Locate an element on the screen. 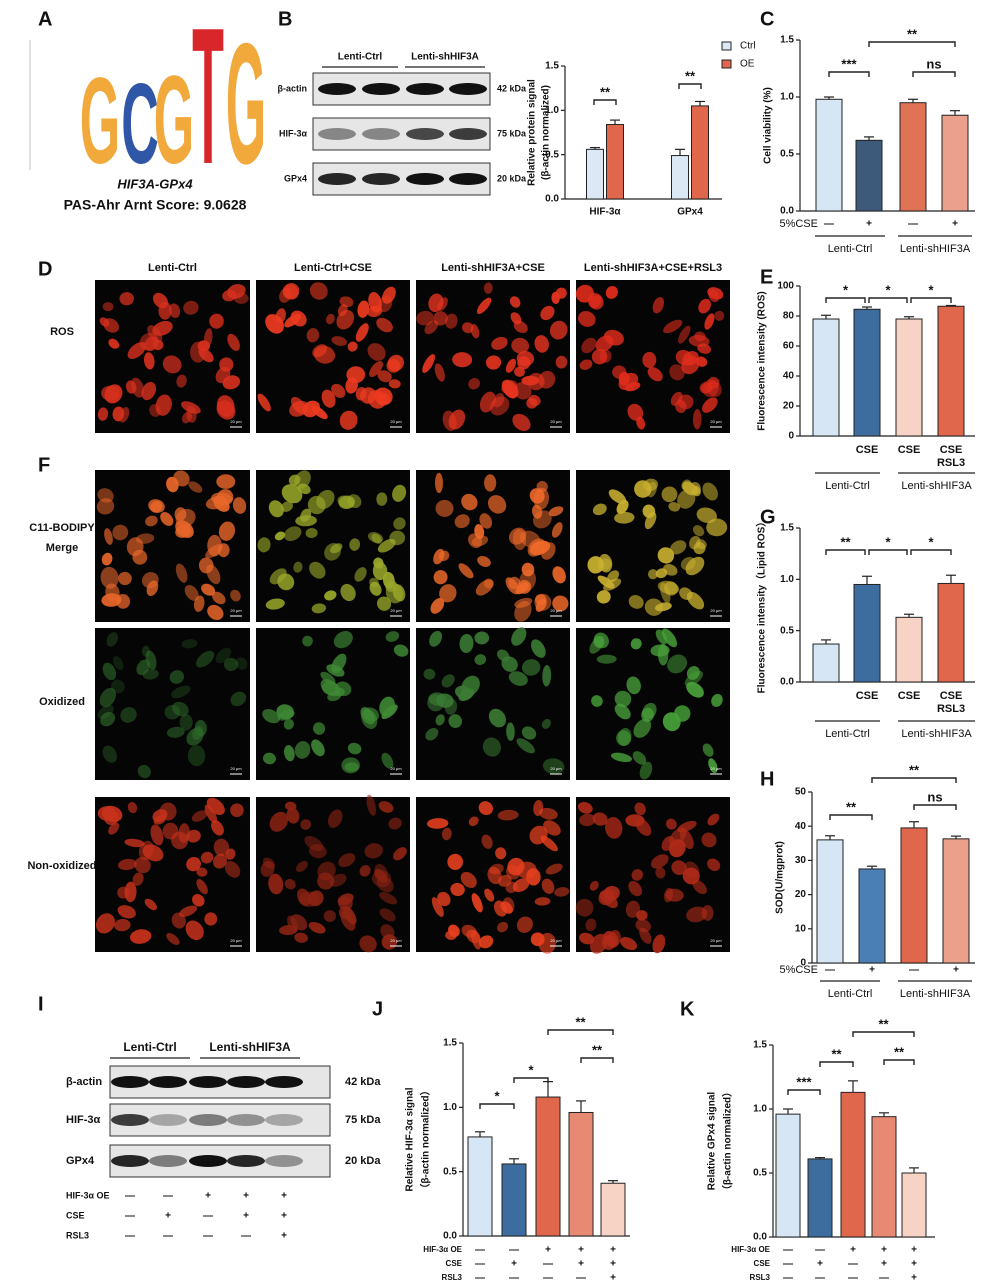 The height and width of the screenshot is (1284, 1002). x-tick-label: CSE is located at coordinates (951, 696).